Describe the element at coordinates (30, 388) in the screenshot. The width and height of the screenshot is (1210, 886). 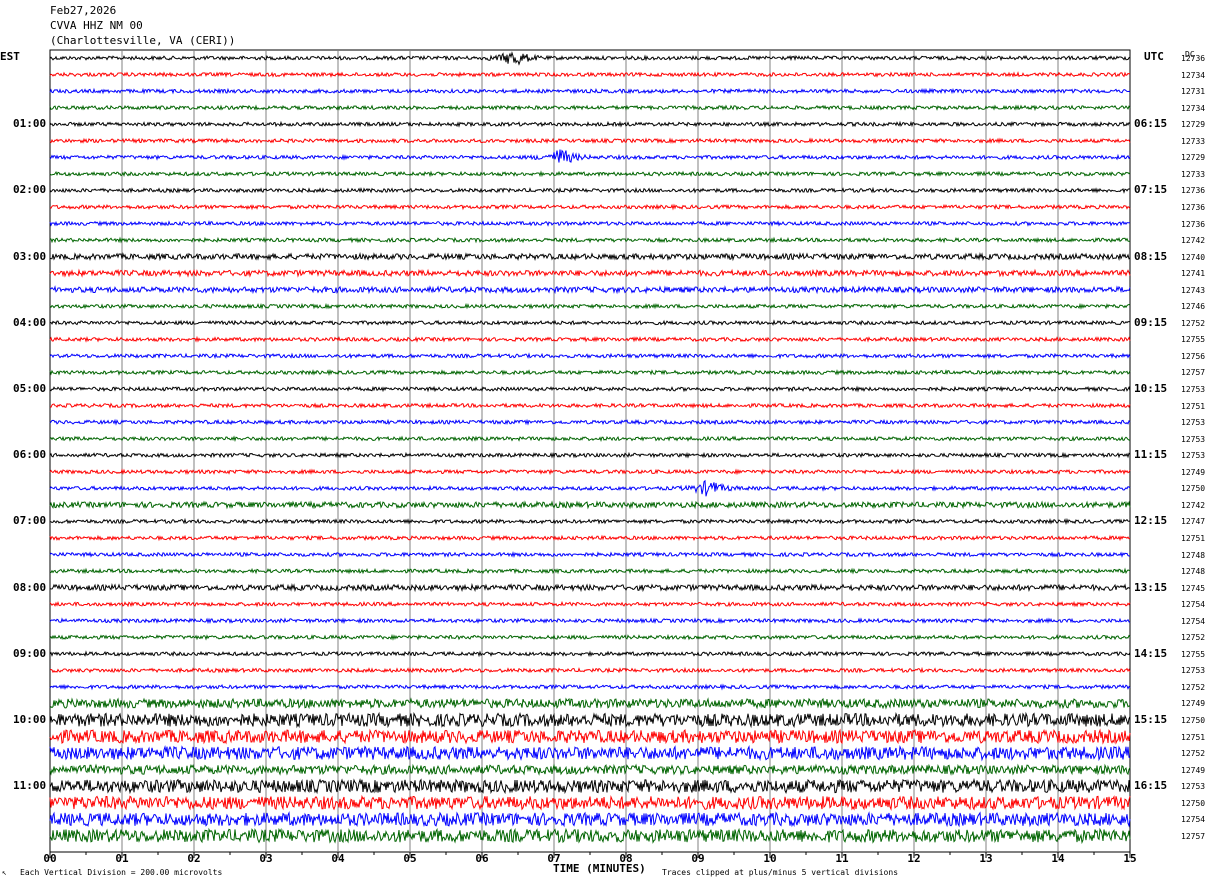
I see `left-time-label: 05:00` at that location.